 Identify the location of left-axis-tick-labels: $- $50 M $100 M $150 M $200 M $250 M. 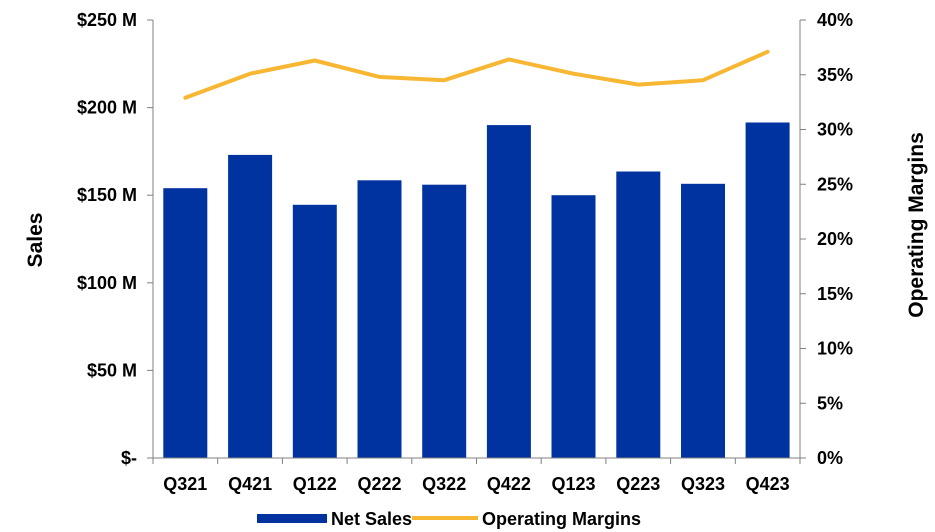
(107, 239).